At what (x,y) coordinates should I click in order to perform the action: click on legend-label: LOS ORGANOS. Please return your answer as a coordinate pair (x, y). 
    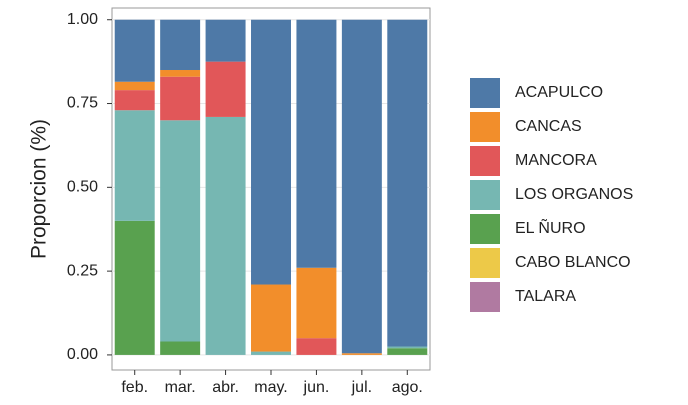
    Looking at the image, I should click on (574, 194).